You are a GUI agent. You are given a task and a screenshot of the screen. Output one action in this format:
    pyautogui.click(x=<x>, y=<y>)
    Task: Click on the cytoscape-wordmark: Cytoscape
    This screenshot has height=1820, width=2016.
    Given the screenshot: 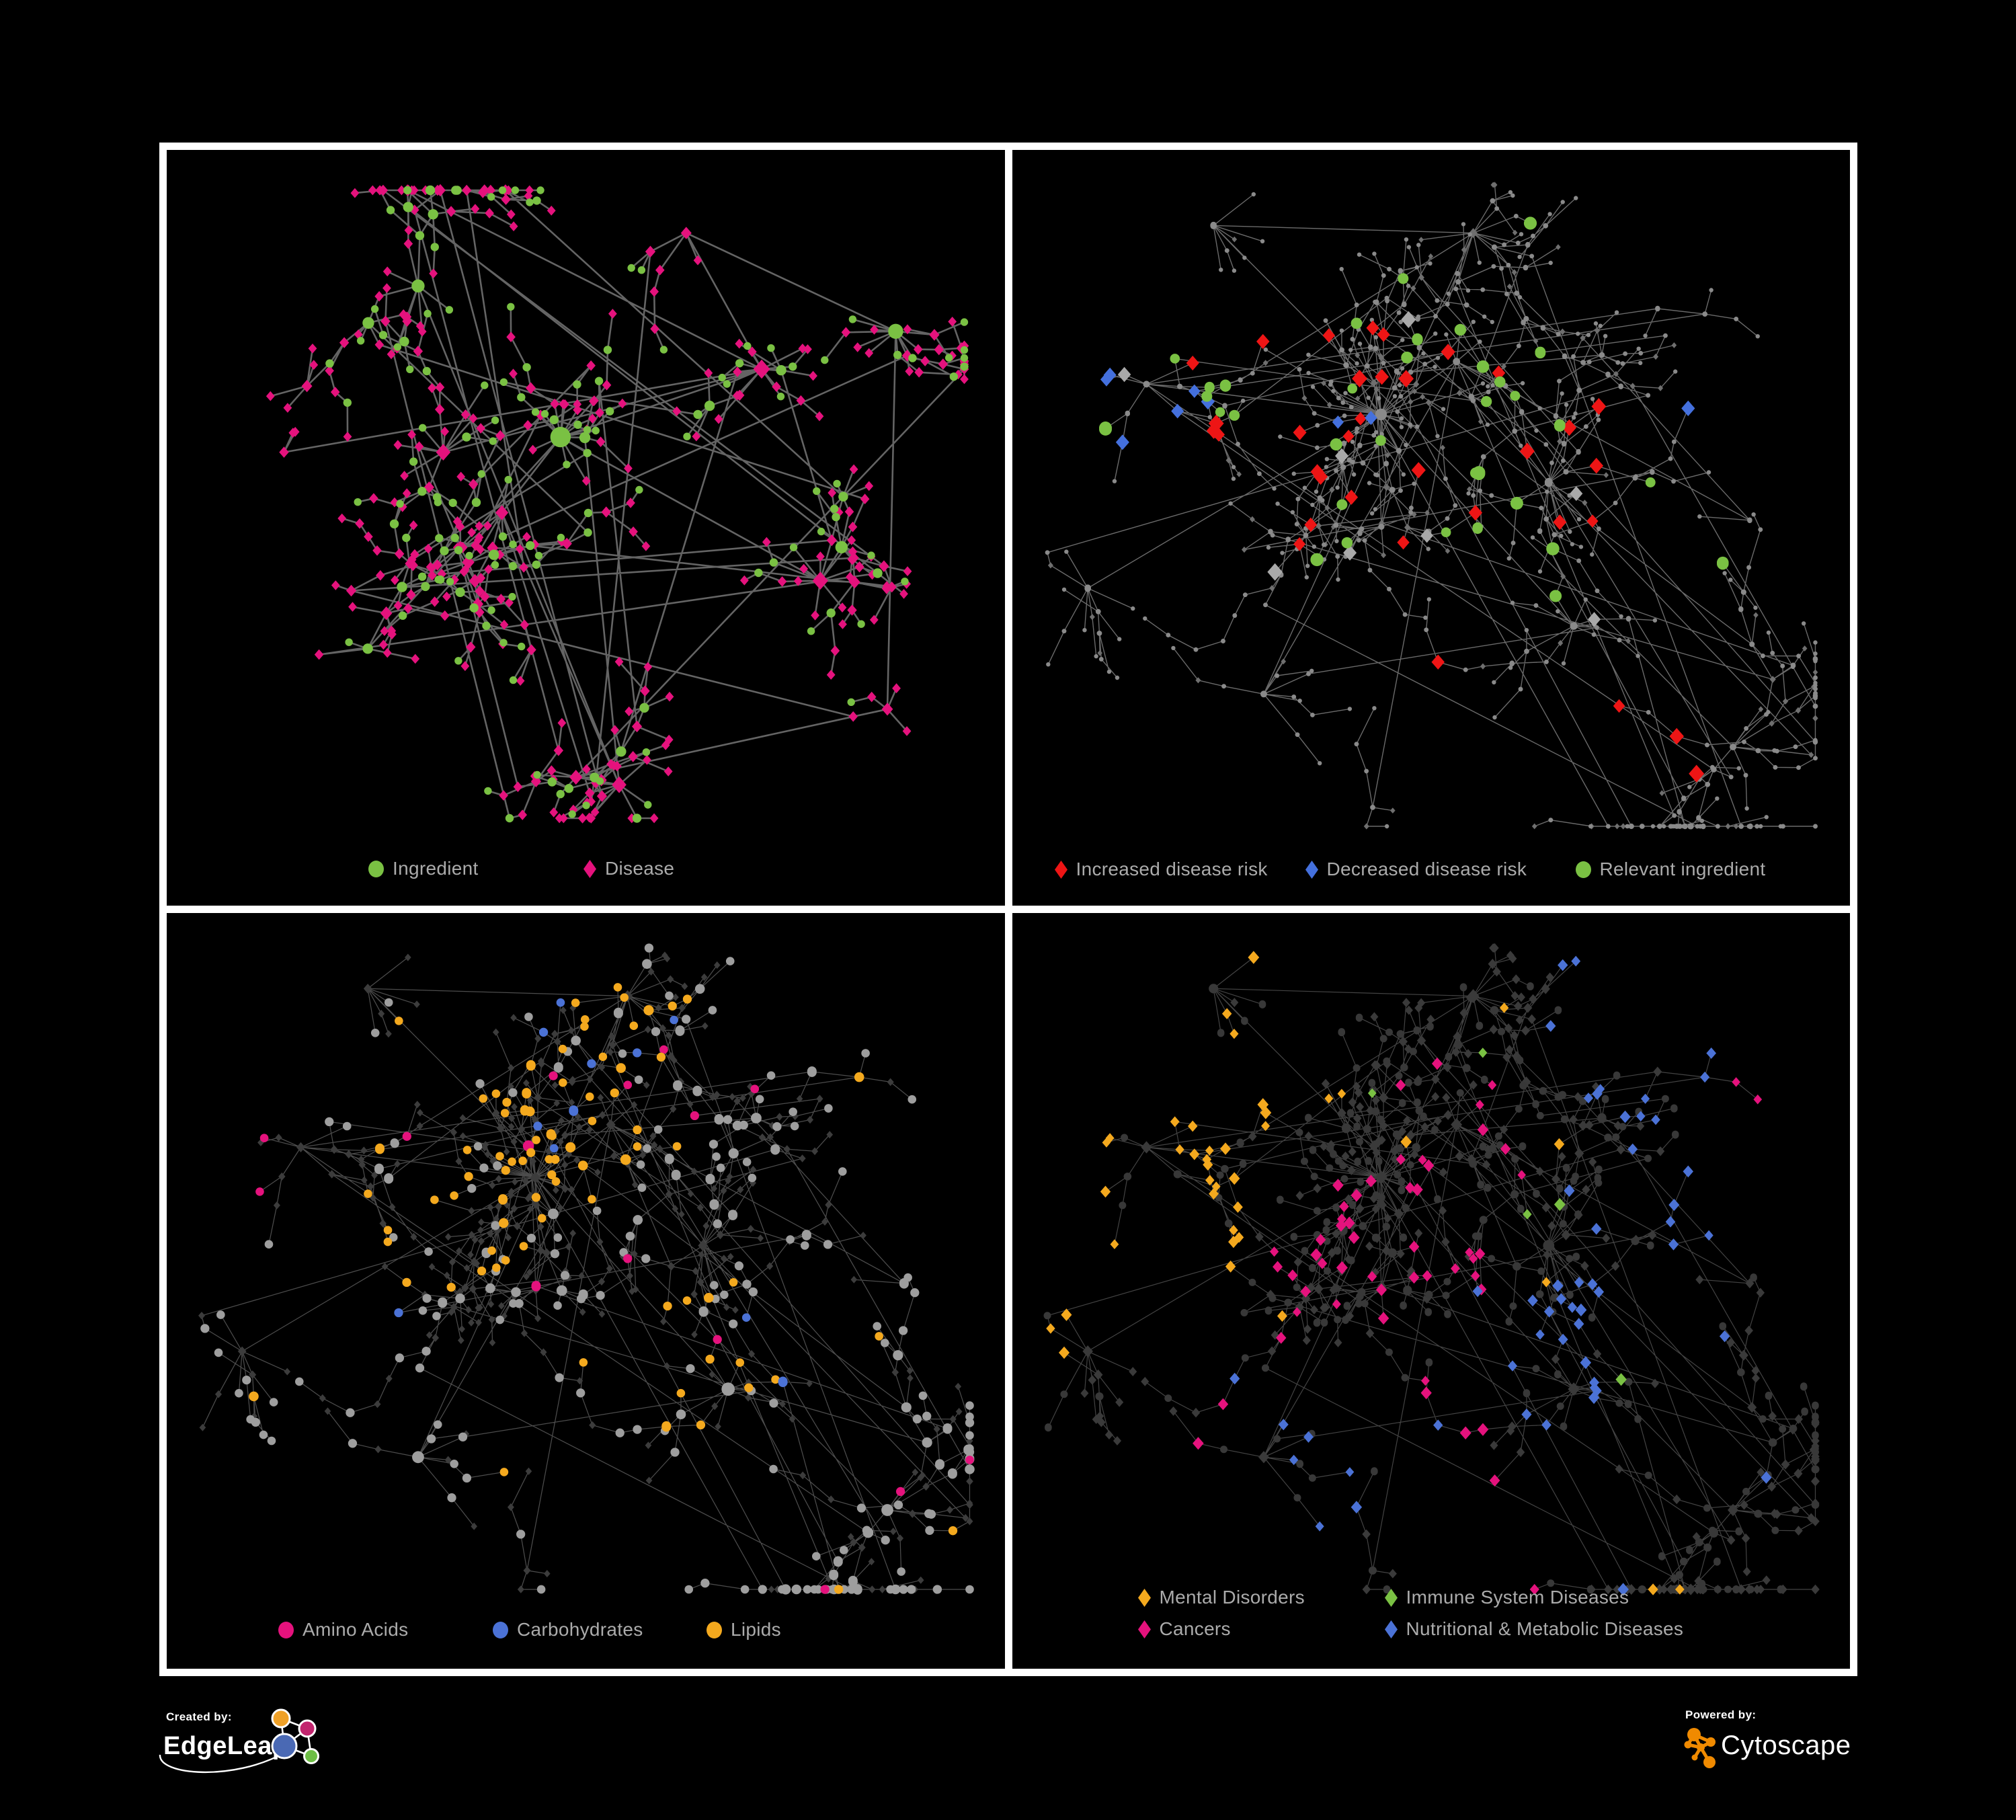 What is the action you would take?
    pyautogui.click(x=1786, y=1745)
    